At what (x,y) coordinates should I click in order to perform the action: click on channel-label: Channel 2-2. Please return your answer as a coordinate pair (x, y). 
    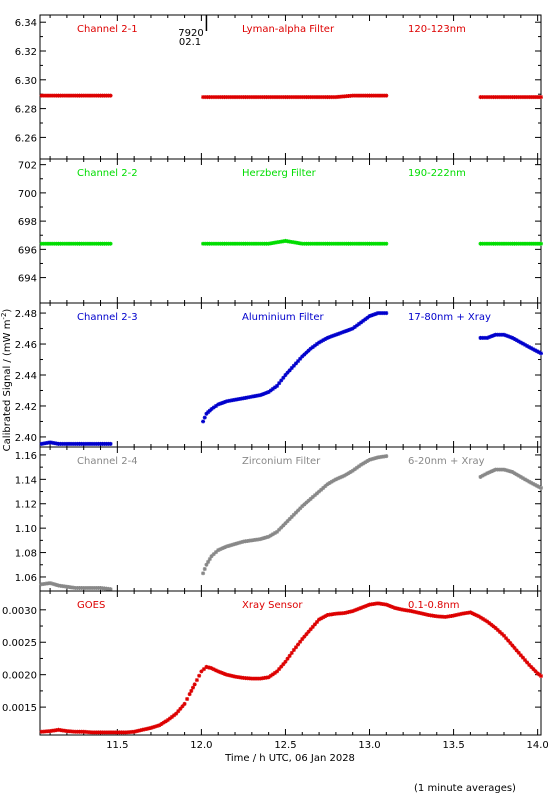
    Looking at the image, I should click on (107, 173).